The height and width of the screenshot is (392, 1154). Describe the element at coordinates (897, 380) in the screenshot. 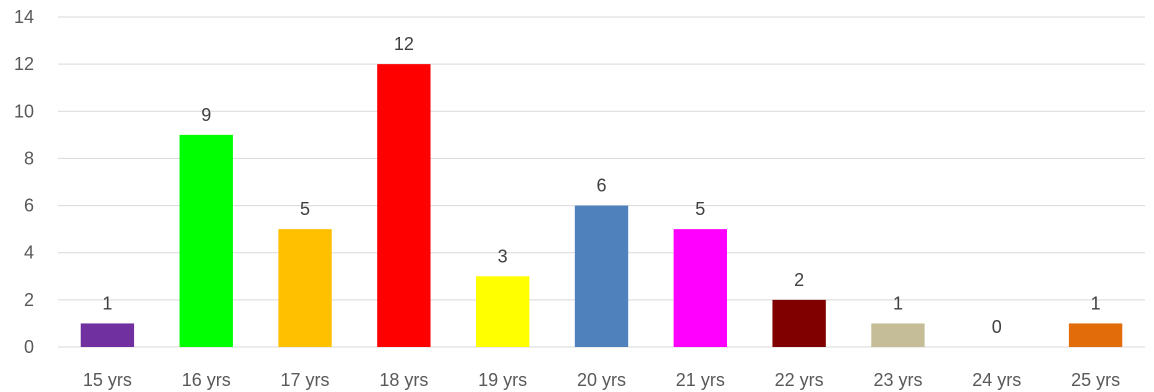

I see `x-tick-label: 23 yrs` at that location.